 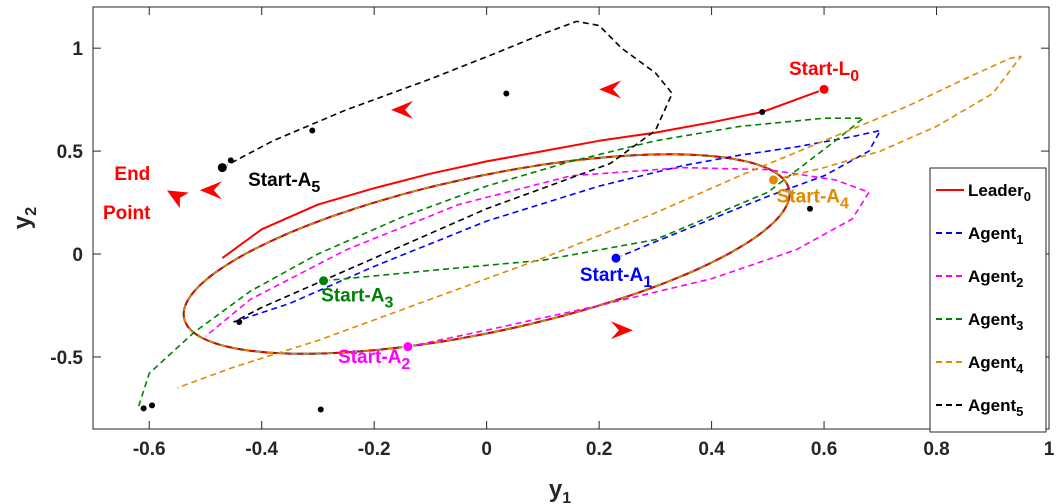 What do you see at coordinates (374, 449) in the screenshot?
I see `x-tick-label: -0.2` at bounding box center [374, 449].